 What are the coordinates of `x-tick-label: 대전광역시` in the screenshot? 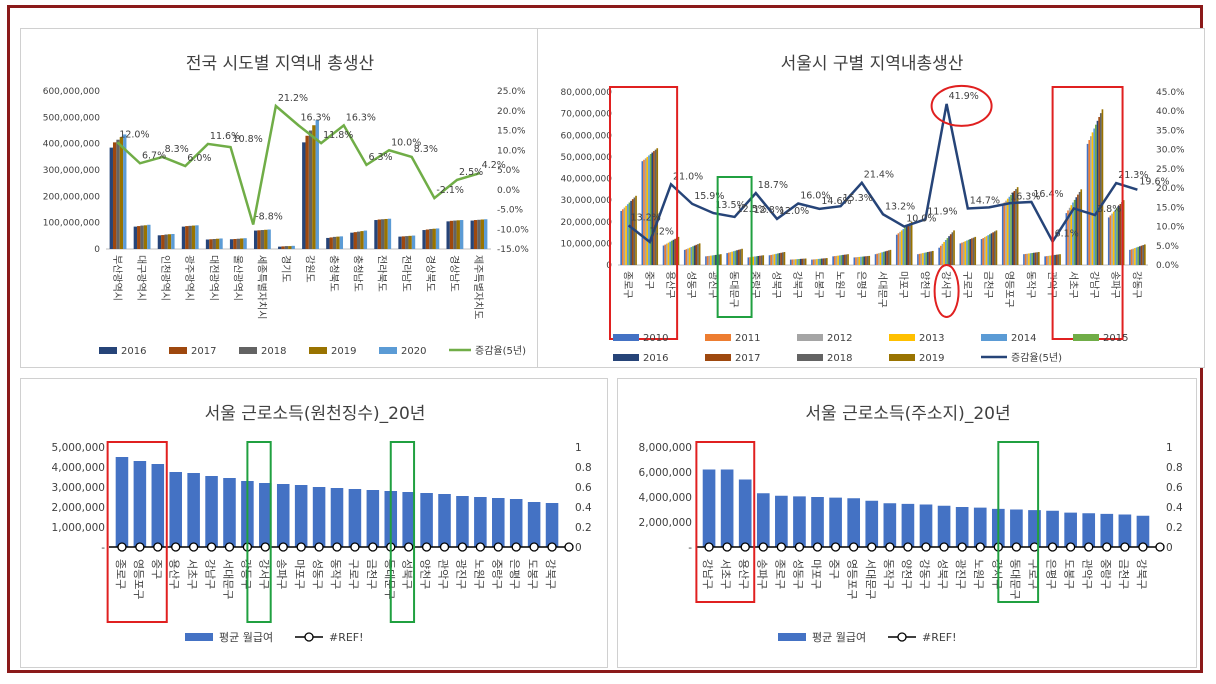 It's located at (213, 278).